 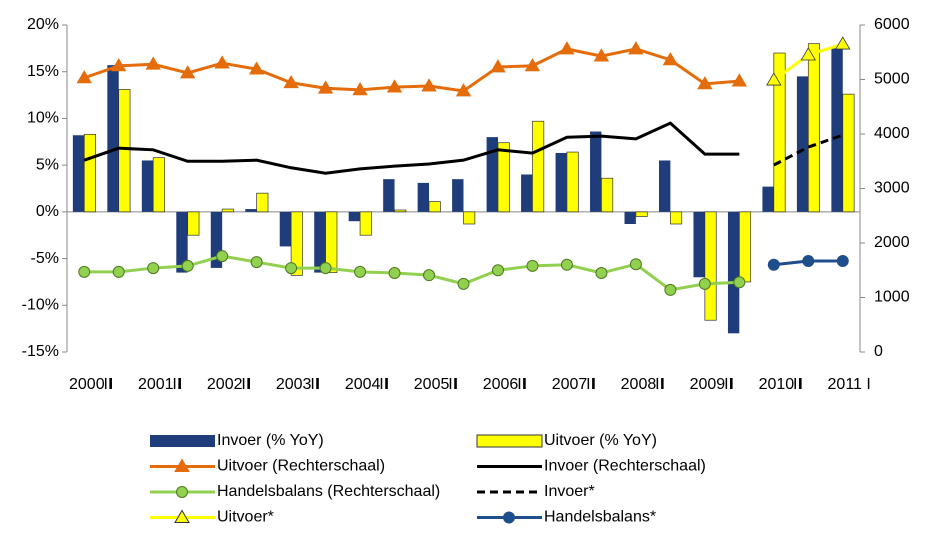 What do you see at coordinates (600, 440) in the screenshot?
I see `legend-label: Uitvoer (% YoY)` at bounding box center [600, 440].